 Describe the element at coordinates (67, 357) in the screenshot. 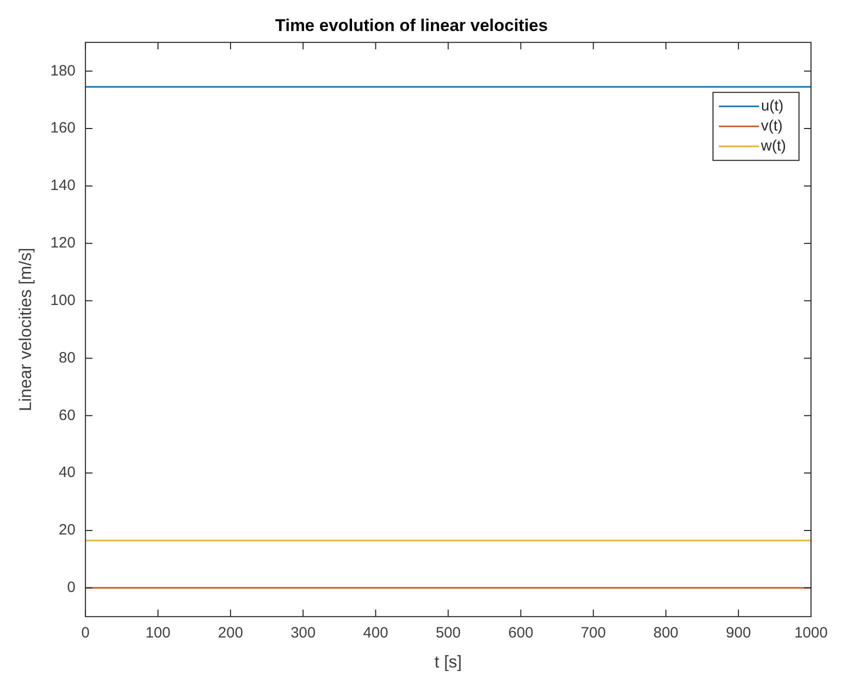

I see `y-tick-label: 80` at that location.